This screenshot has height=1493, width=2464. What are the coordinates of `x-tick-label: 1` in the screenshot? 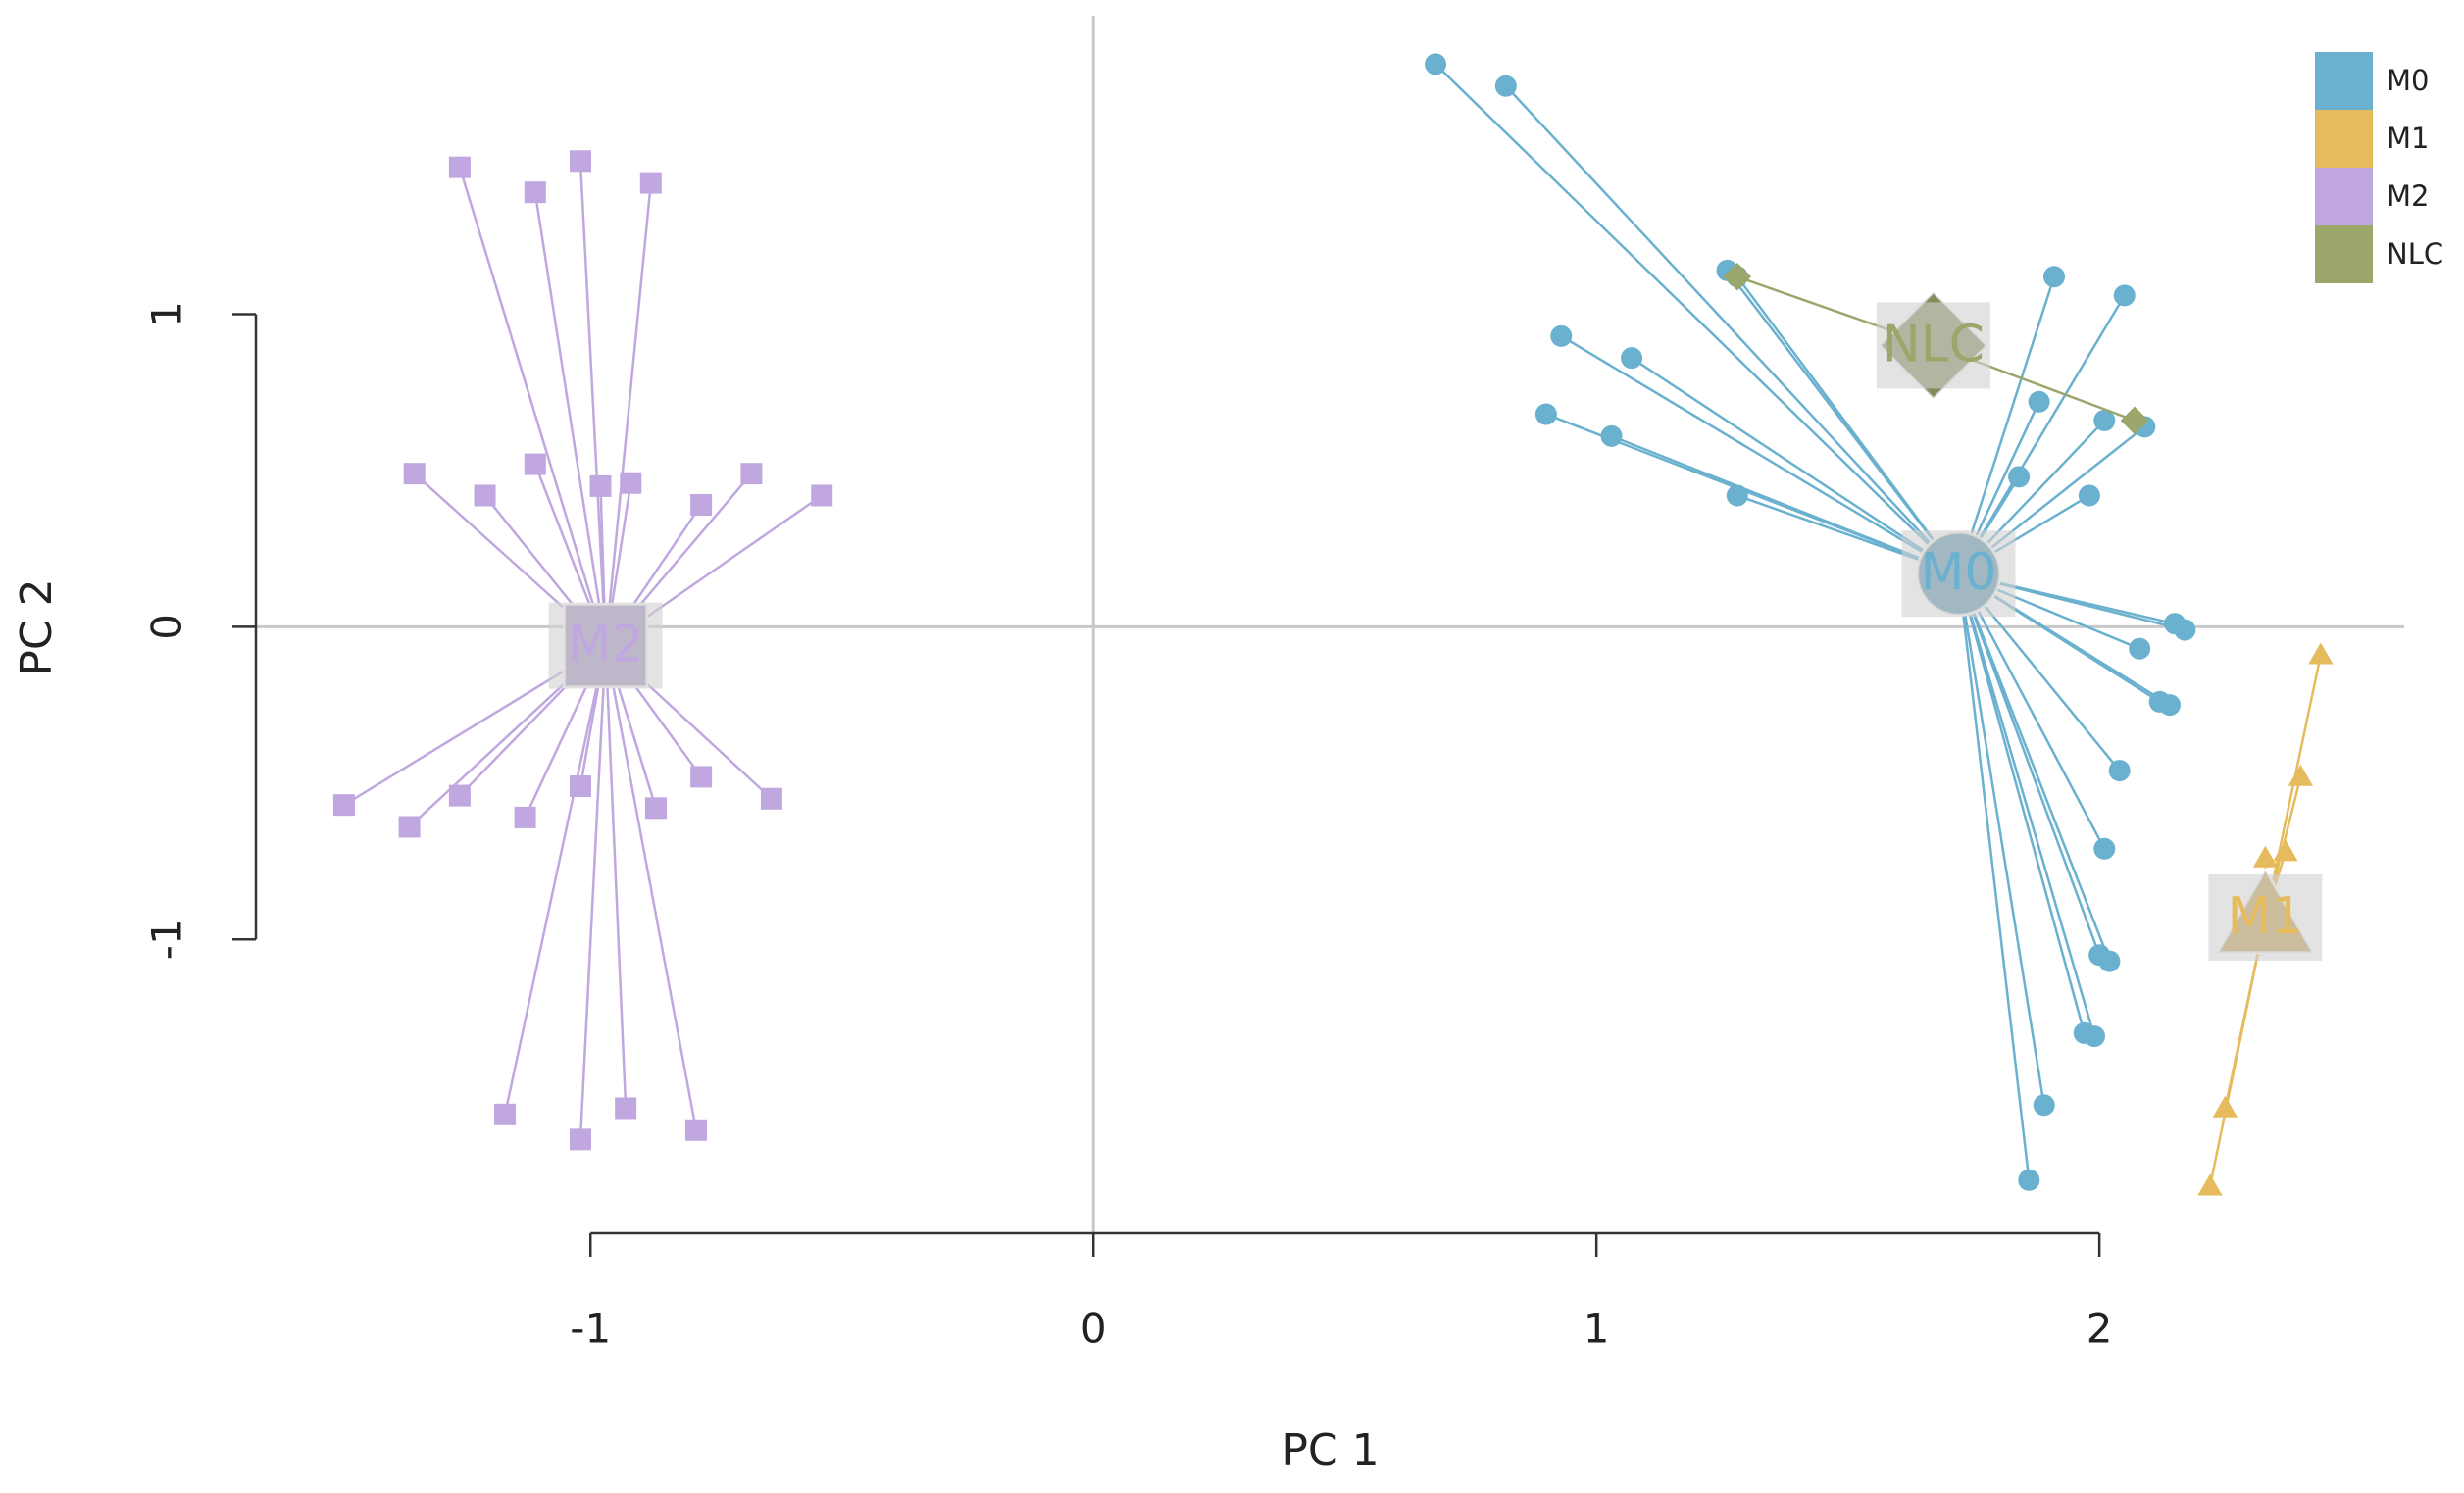 It's located at (1597, 1329).